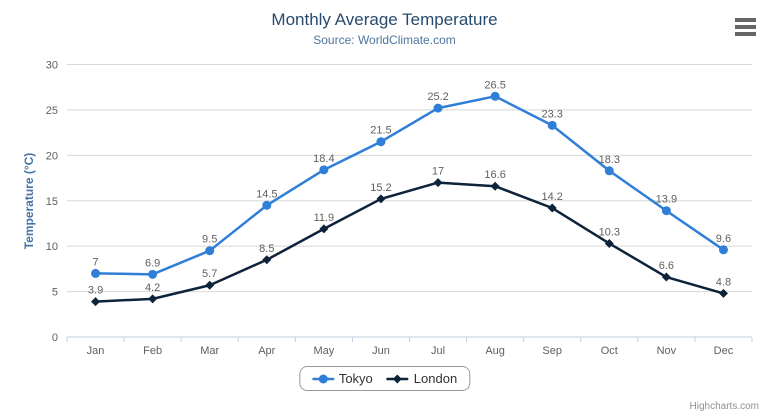  What do you see at coordinates (552, 351) in the screenshot?
I see `svg-text: Sep` at bounding box center [552, 351].